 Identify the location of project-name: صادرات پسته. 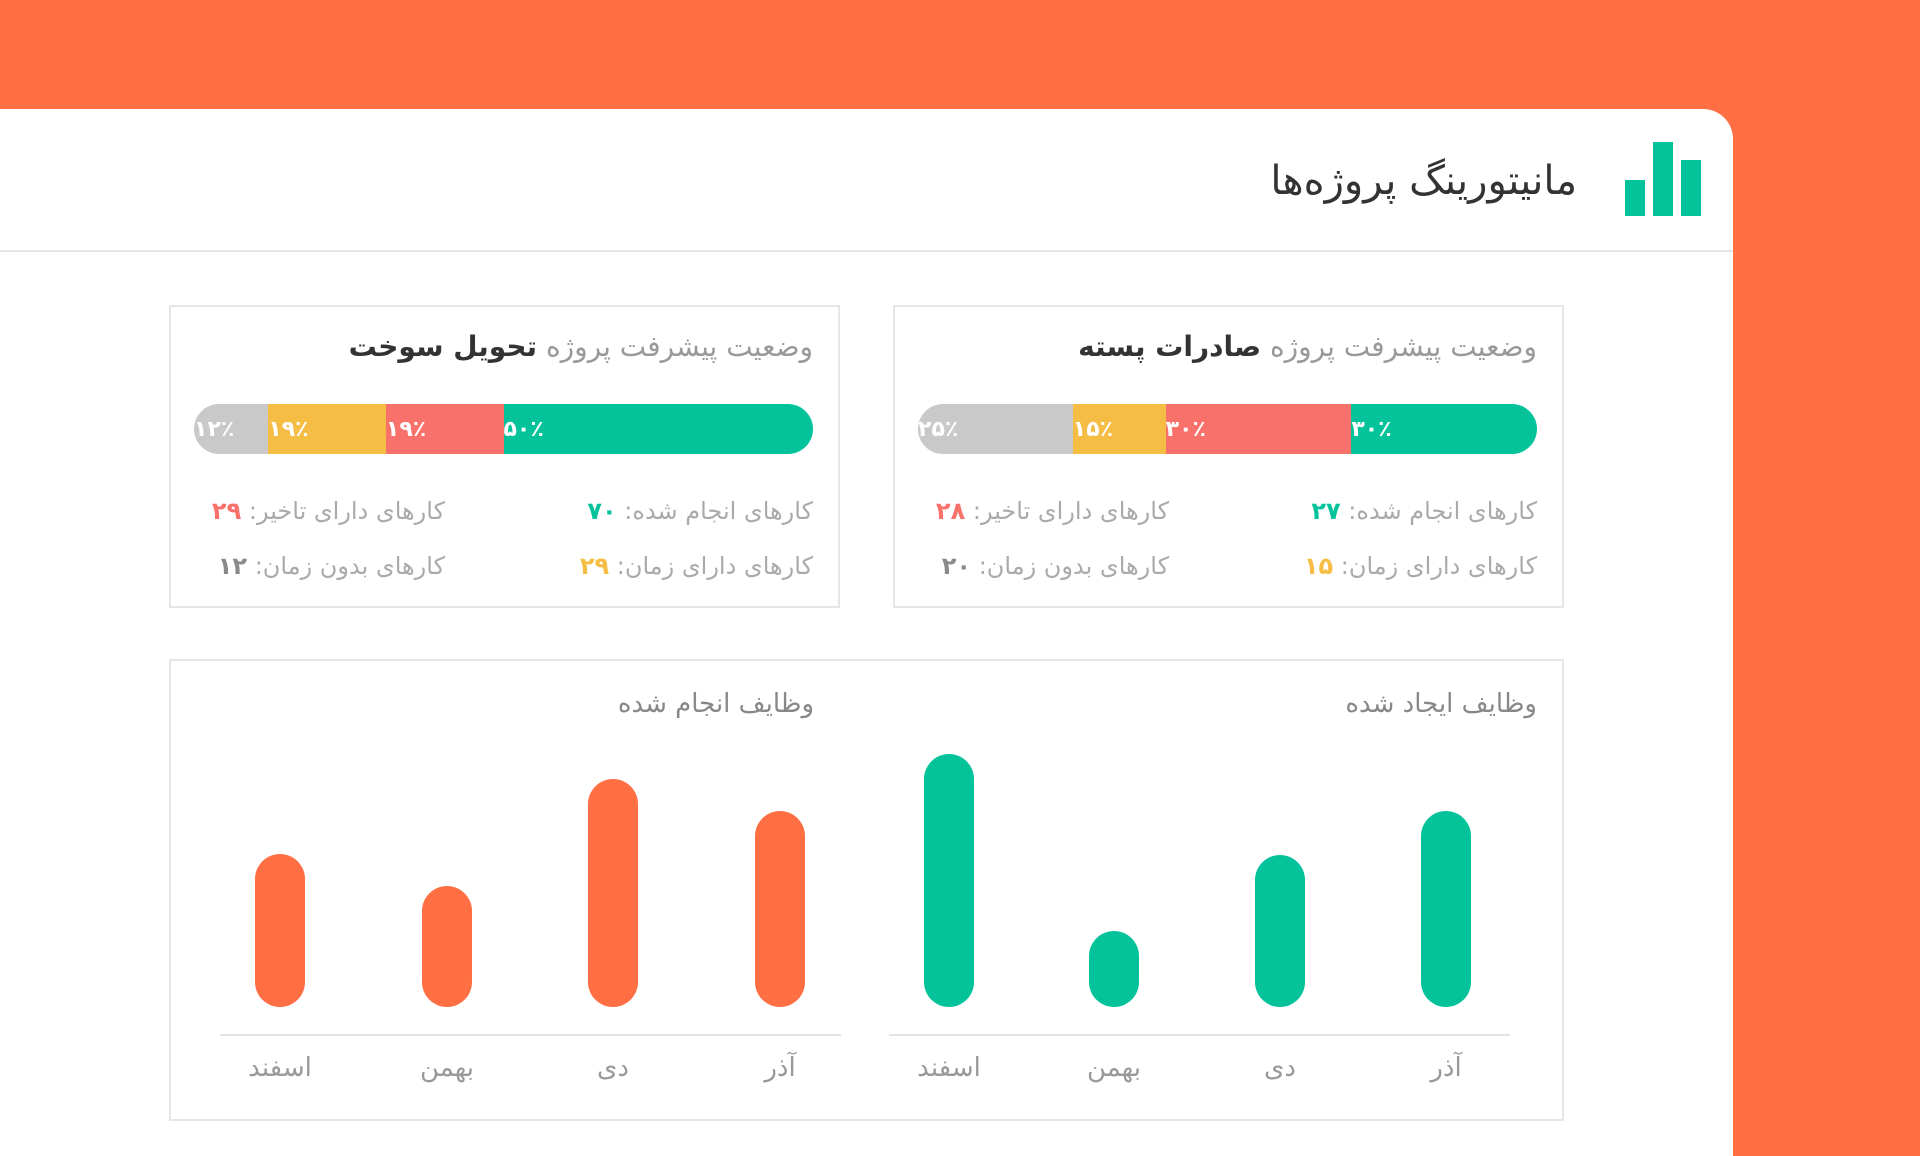
(1170, 346).